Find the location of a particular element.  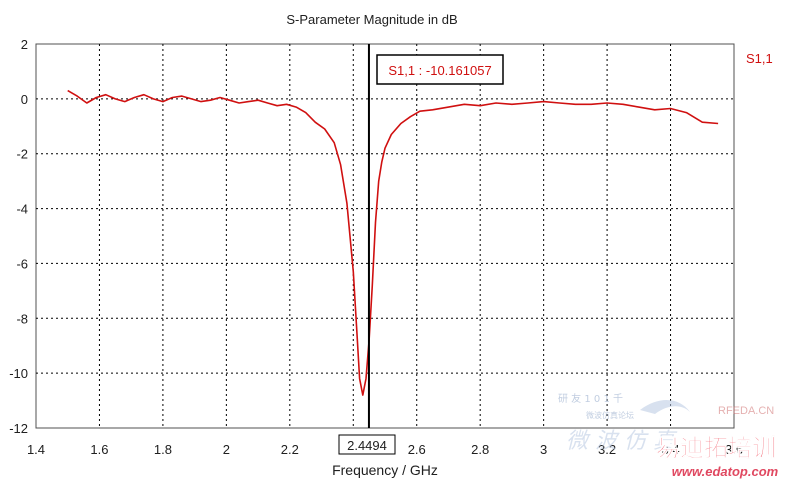

y-tick-label: -10 is located at coordinates (18, 373).